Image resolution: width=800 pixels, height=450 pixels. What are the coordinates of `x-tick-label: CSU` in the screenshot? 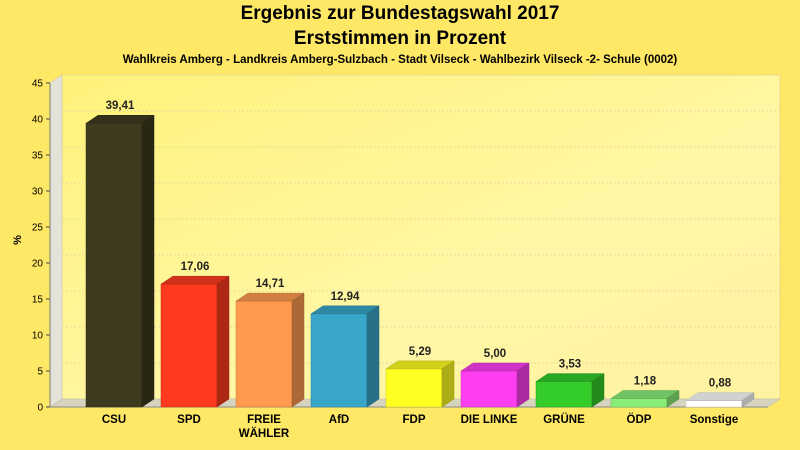 It's located at (114, 420).